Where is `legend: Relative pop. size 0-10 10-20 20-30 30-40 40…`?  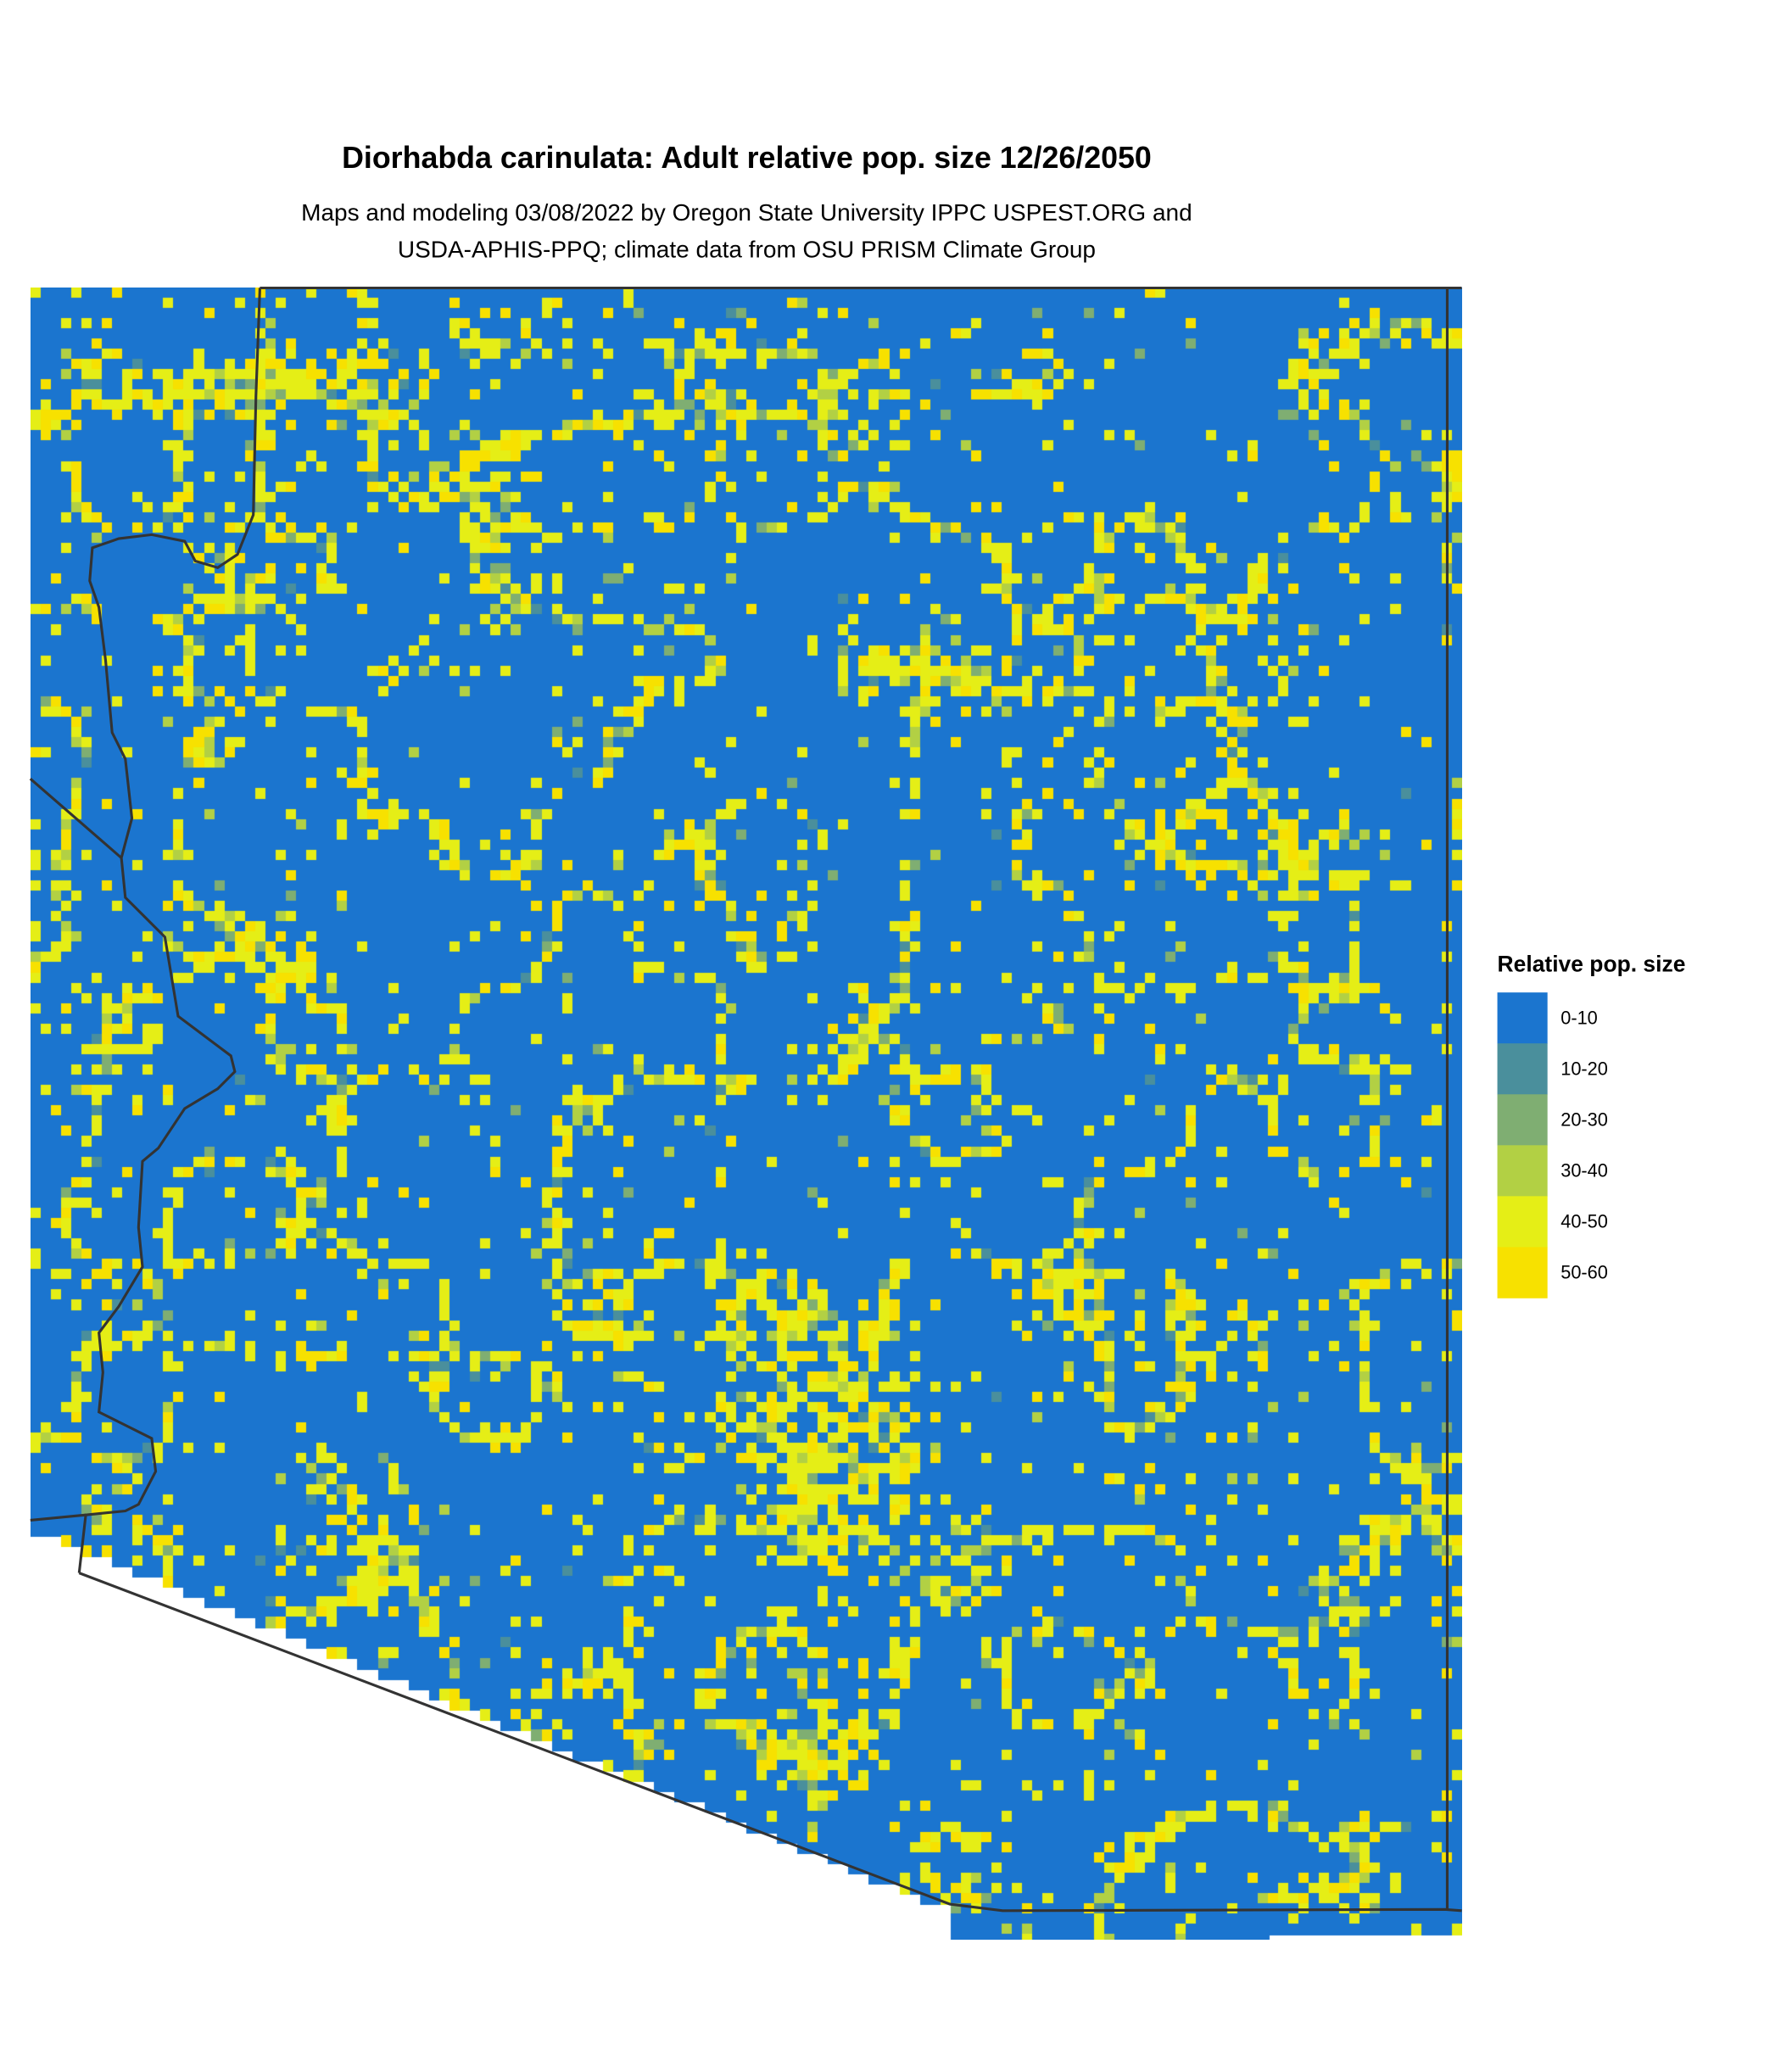
legend: Relative pop. size 0-10 10-20 20-30 30-40 40… is located at coordinates (1592, 1124).